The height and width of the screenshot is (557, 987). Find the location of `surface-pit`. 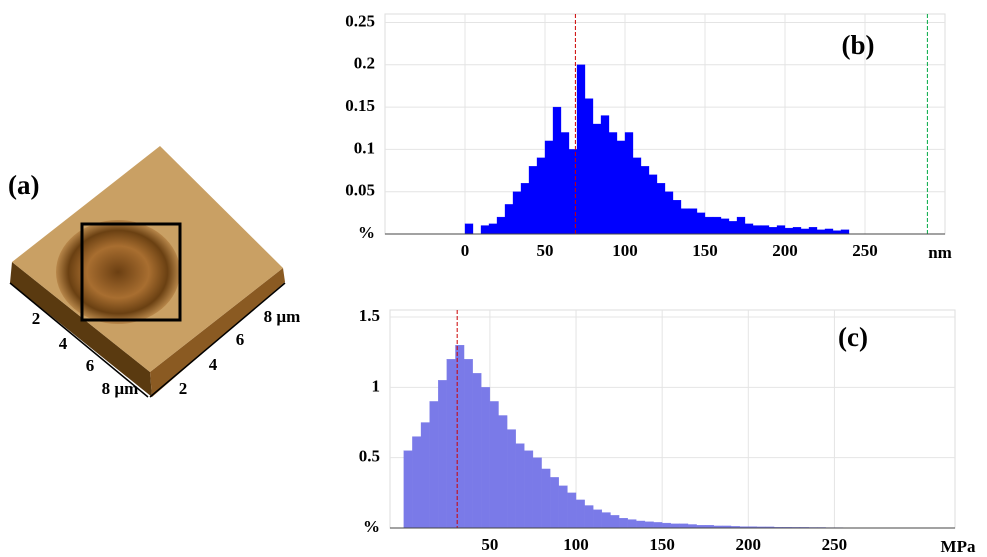

surface-pit is located at coordinates (118, 272).